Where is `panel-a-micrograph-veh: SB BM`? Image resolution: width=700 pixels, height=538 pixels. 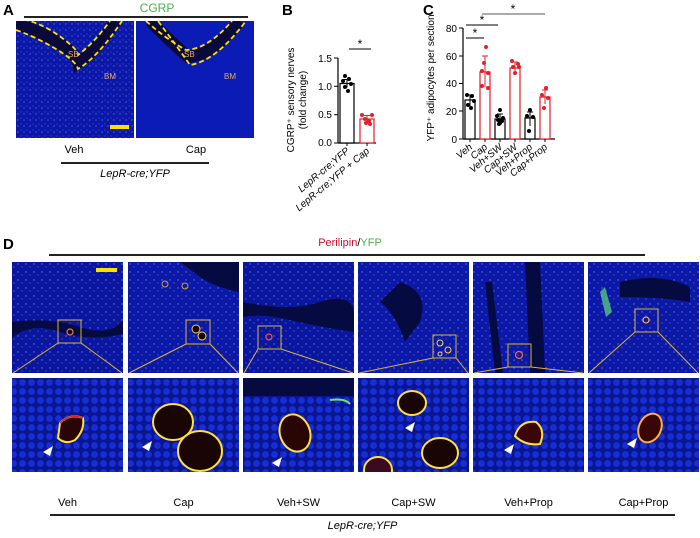
panel-a-micrograph-veh: SB BM is located at coordinates (75, 79).